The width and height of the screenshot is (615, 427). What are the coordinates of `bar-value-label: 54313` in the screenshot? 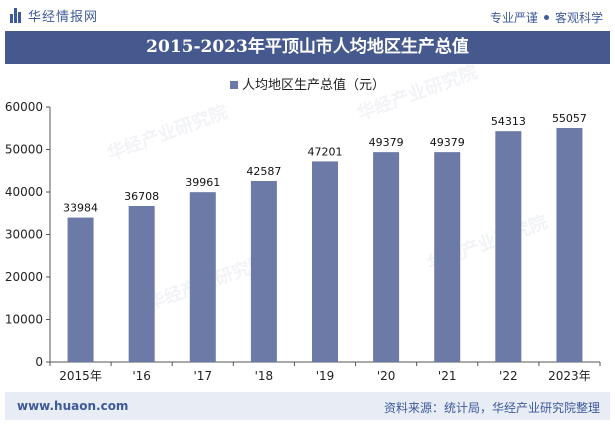 It's located at (508, 121).